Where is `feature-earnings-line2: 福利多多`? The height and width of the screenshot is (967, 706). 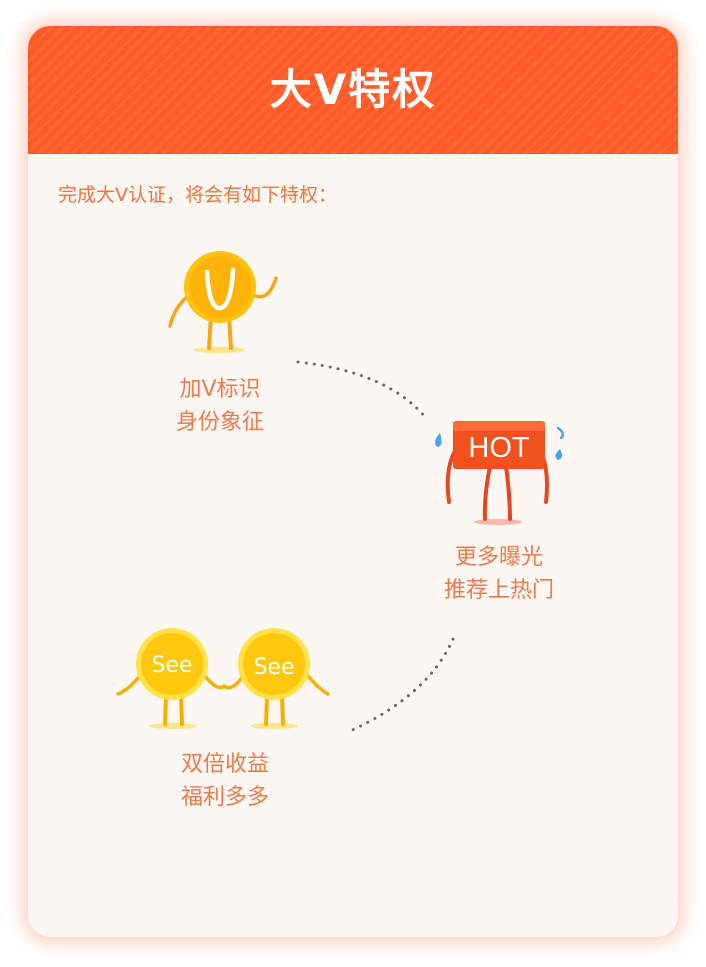 feature-earnings-line2: 福利多多 is located at coordinates (224, 797).